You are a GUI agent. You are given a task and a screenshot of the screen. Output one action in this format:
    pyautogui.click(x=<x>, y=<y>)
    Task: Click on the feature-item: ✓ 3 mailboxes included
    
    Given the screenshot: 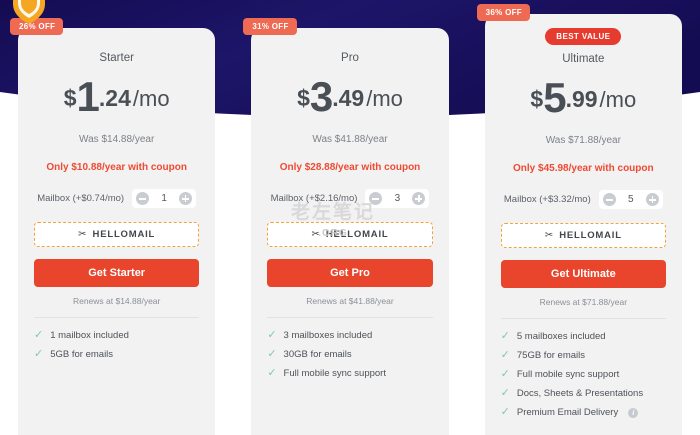 What is the action you would take?
    pyautogui.click(x=349, y=335)
    